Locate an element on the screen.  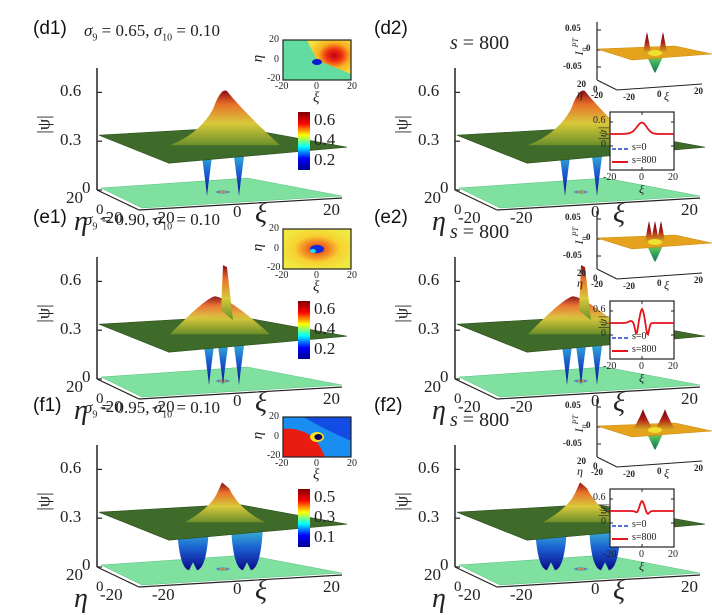
f2-profile-xtick-label: -20 is located at coordinates (610, 554).